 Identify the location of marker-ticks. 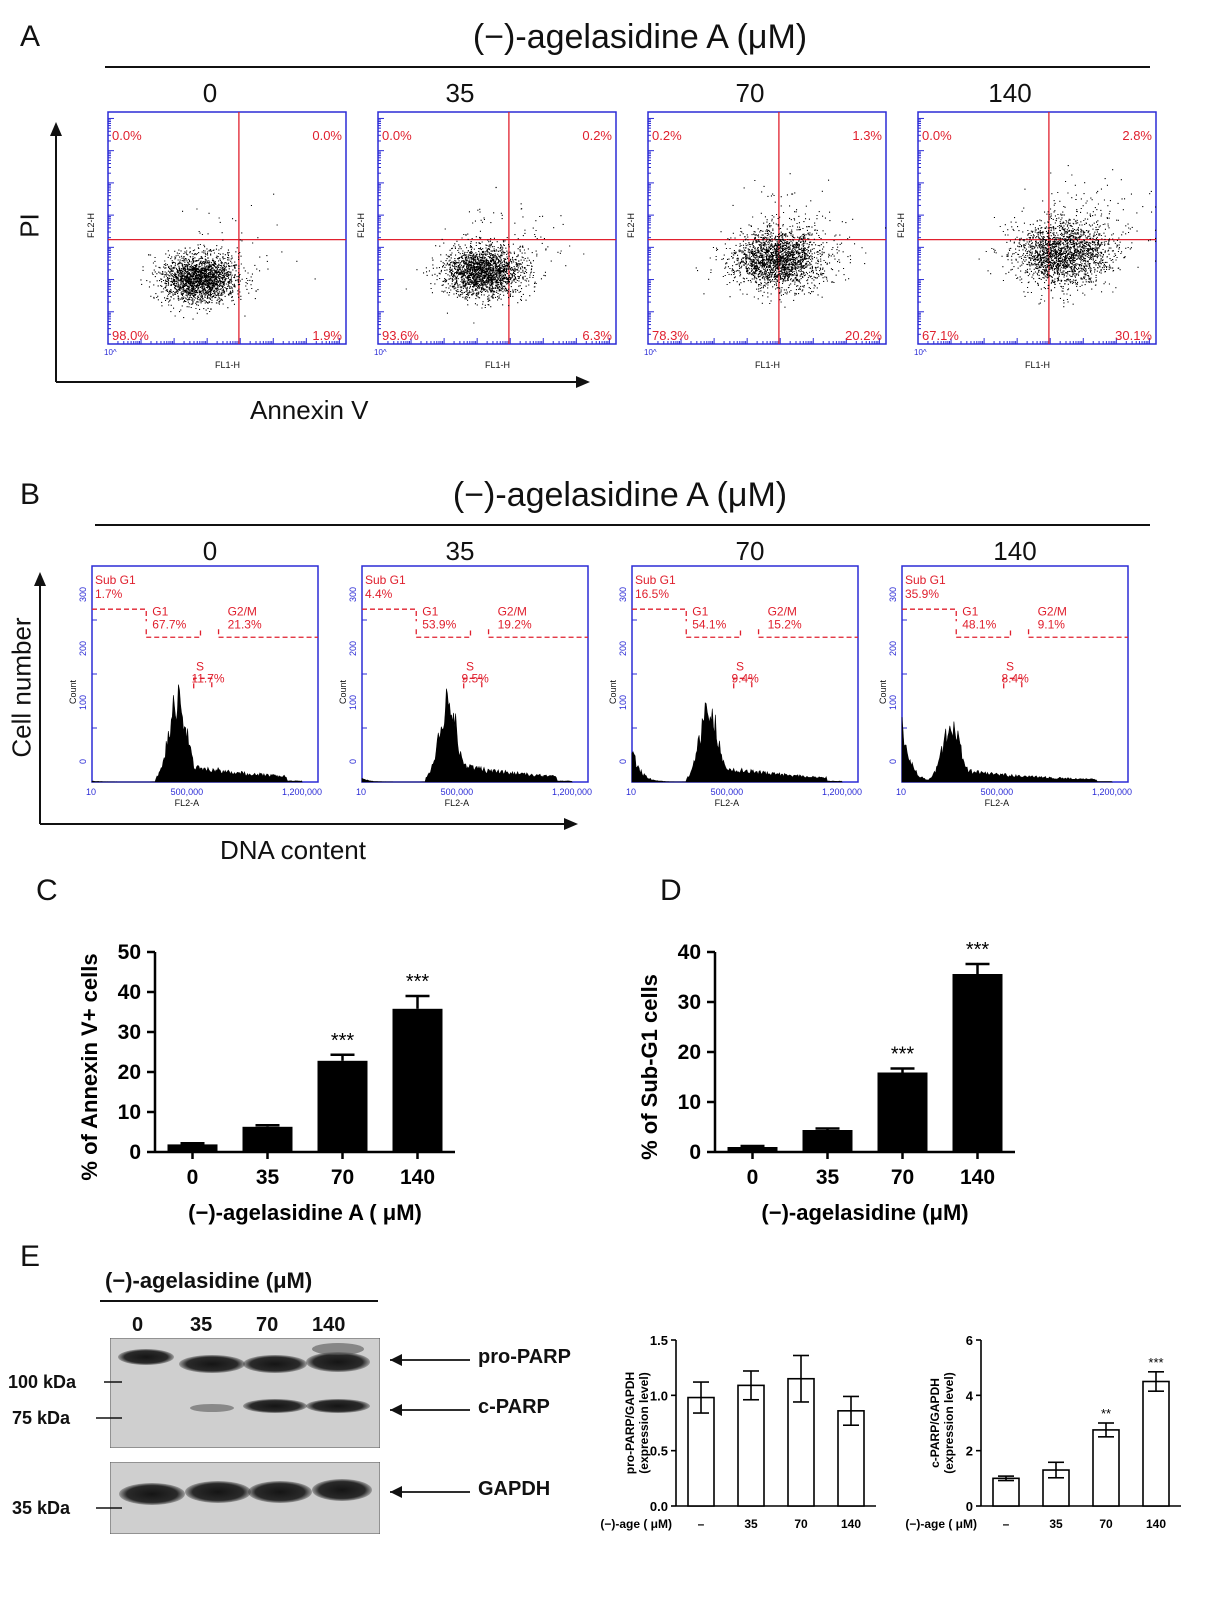
(109, 1445).